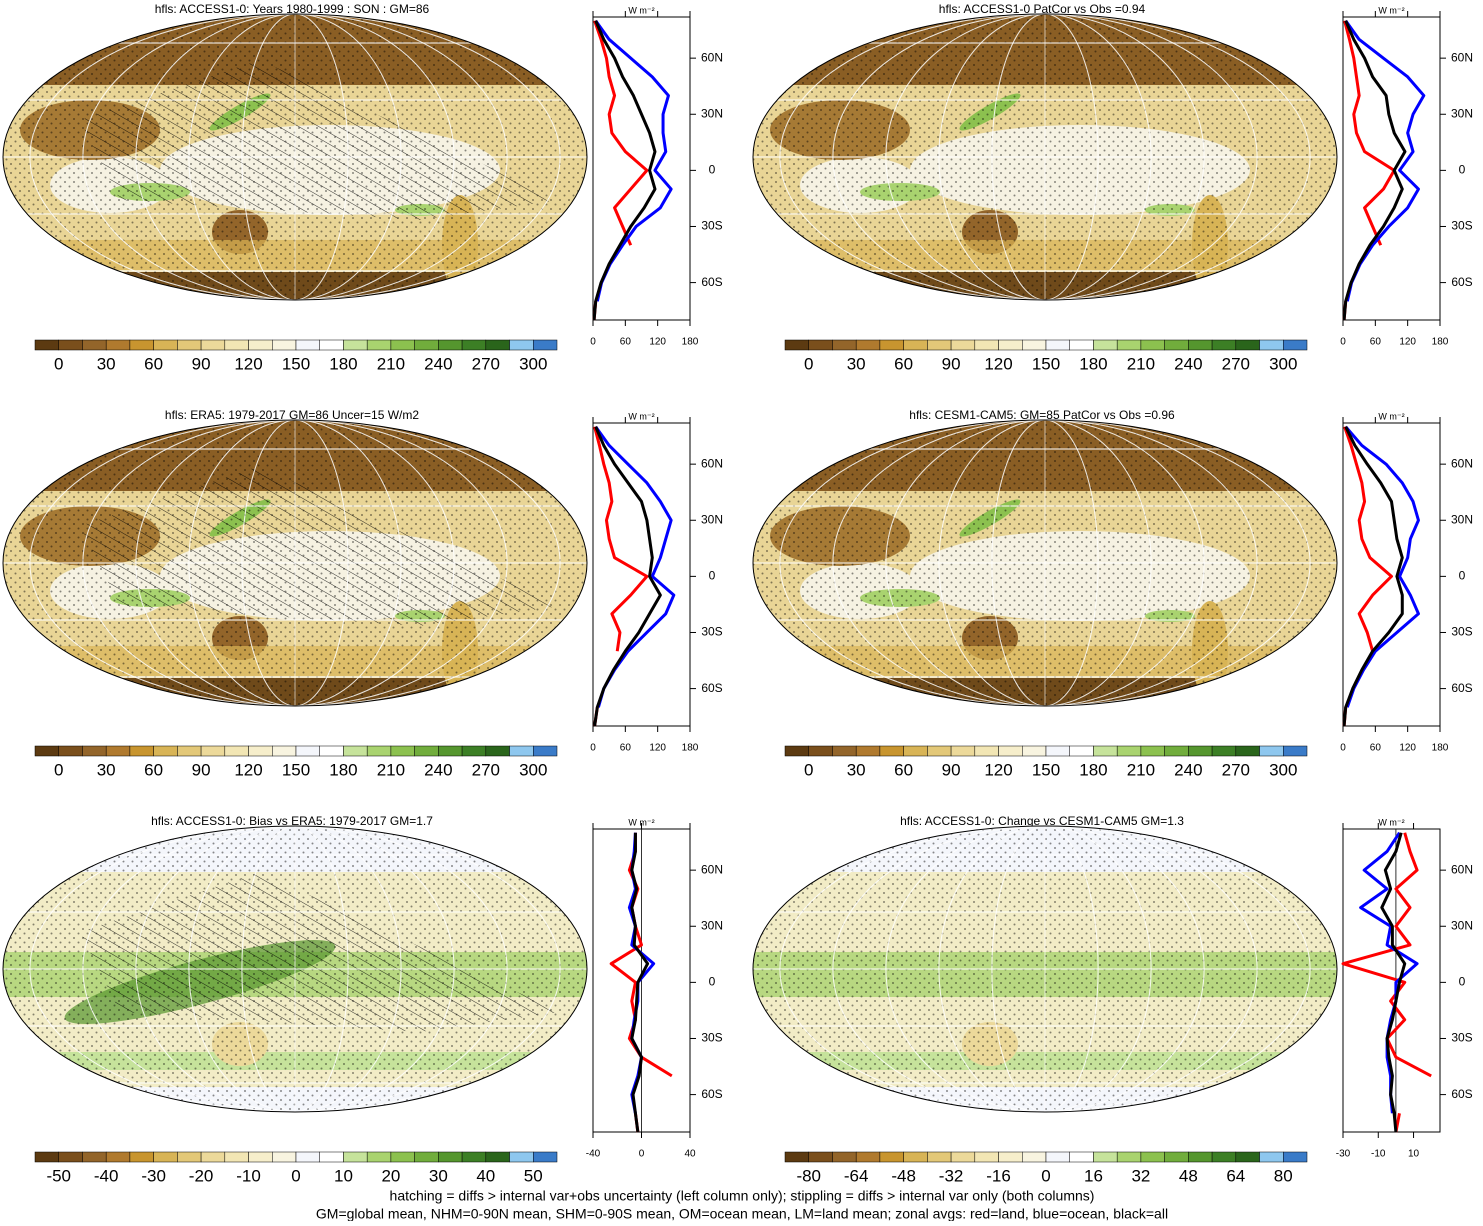 The height and width of the screenshot is (1226, 1483). I want to click on colorbar-label: -32, so click(951, 1175).